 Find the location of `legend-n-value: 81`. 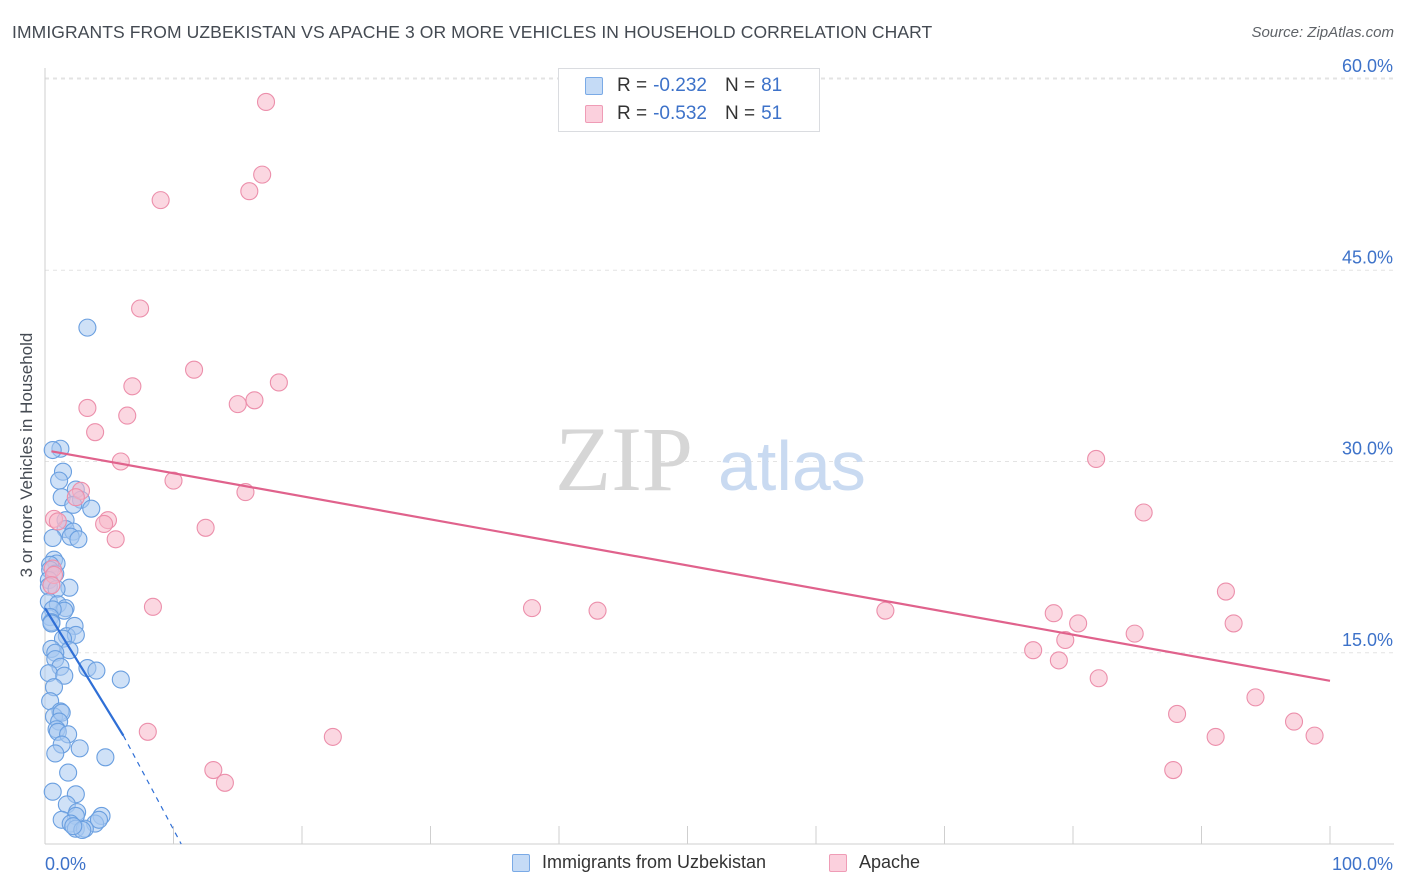

legend-n-value: 81 is located at coordinates (772, 85).